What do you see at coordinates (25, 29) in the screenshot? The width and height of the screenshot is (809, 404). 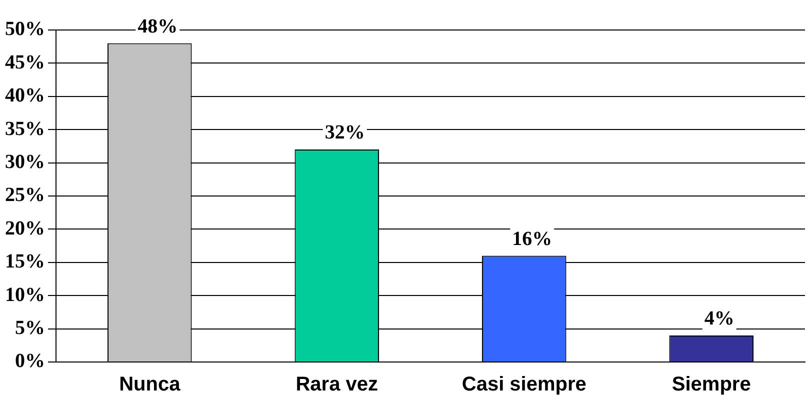 I see `y-tick-label: 50%` at bounding box center [25, 29].